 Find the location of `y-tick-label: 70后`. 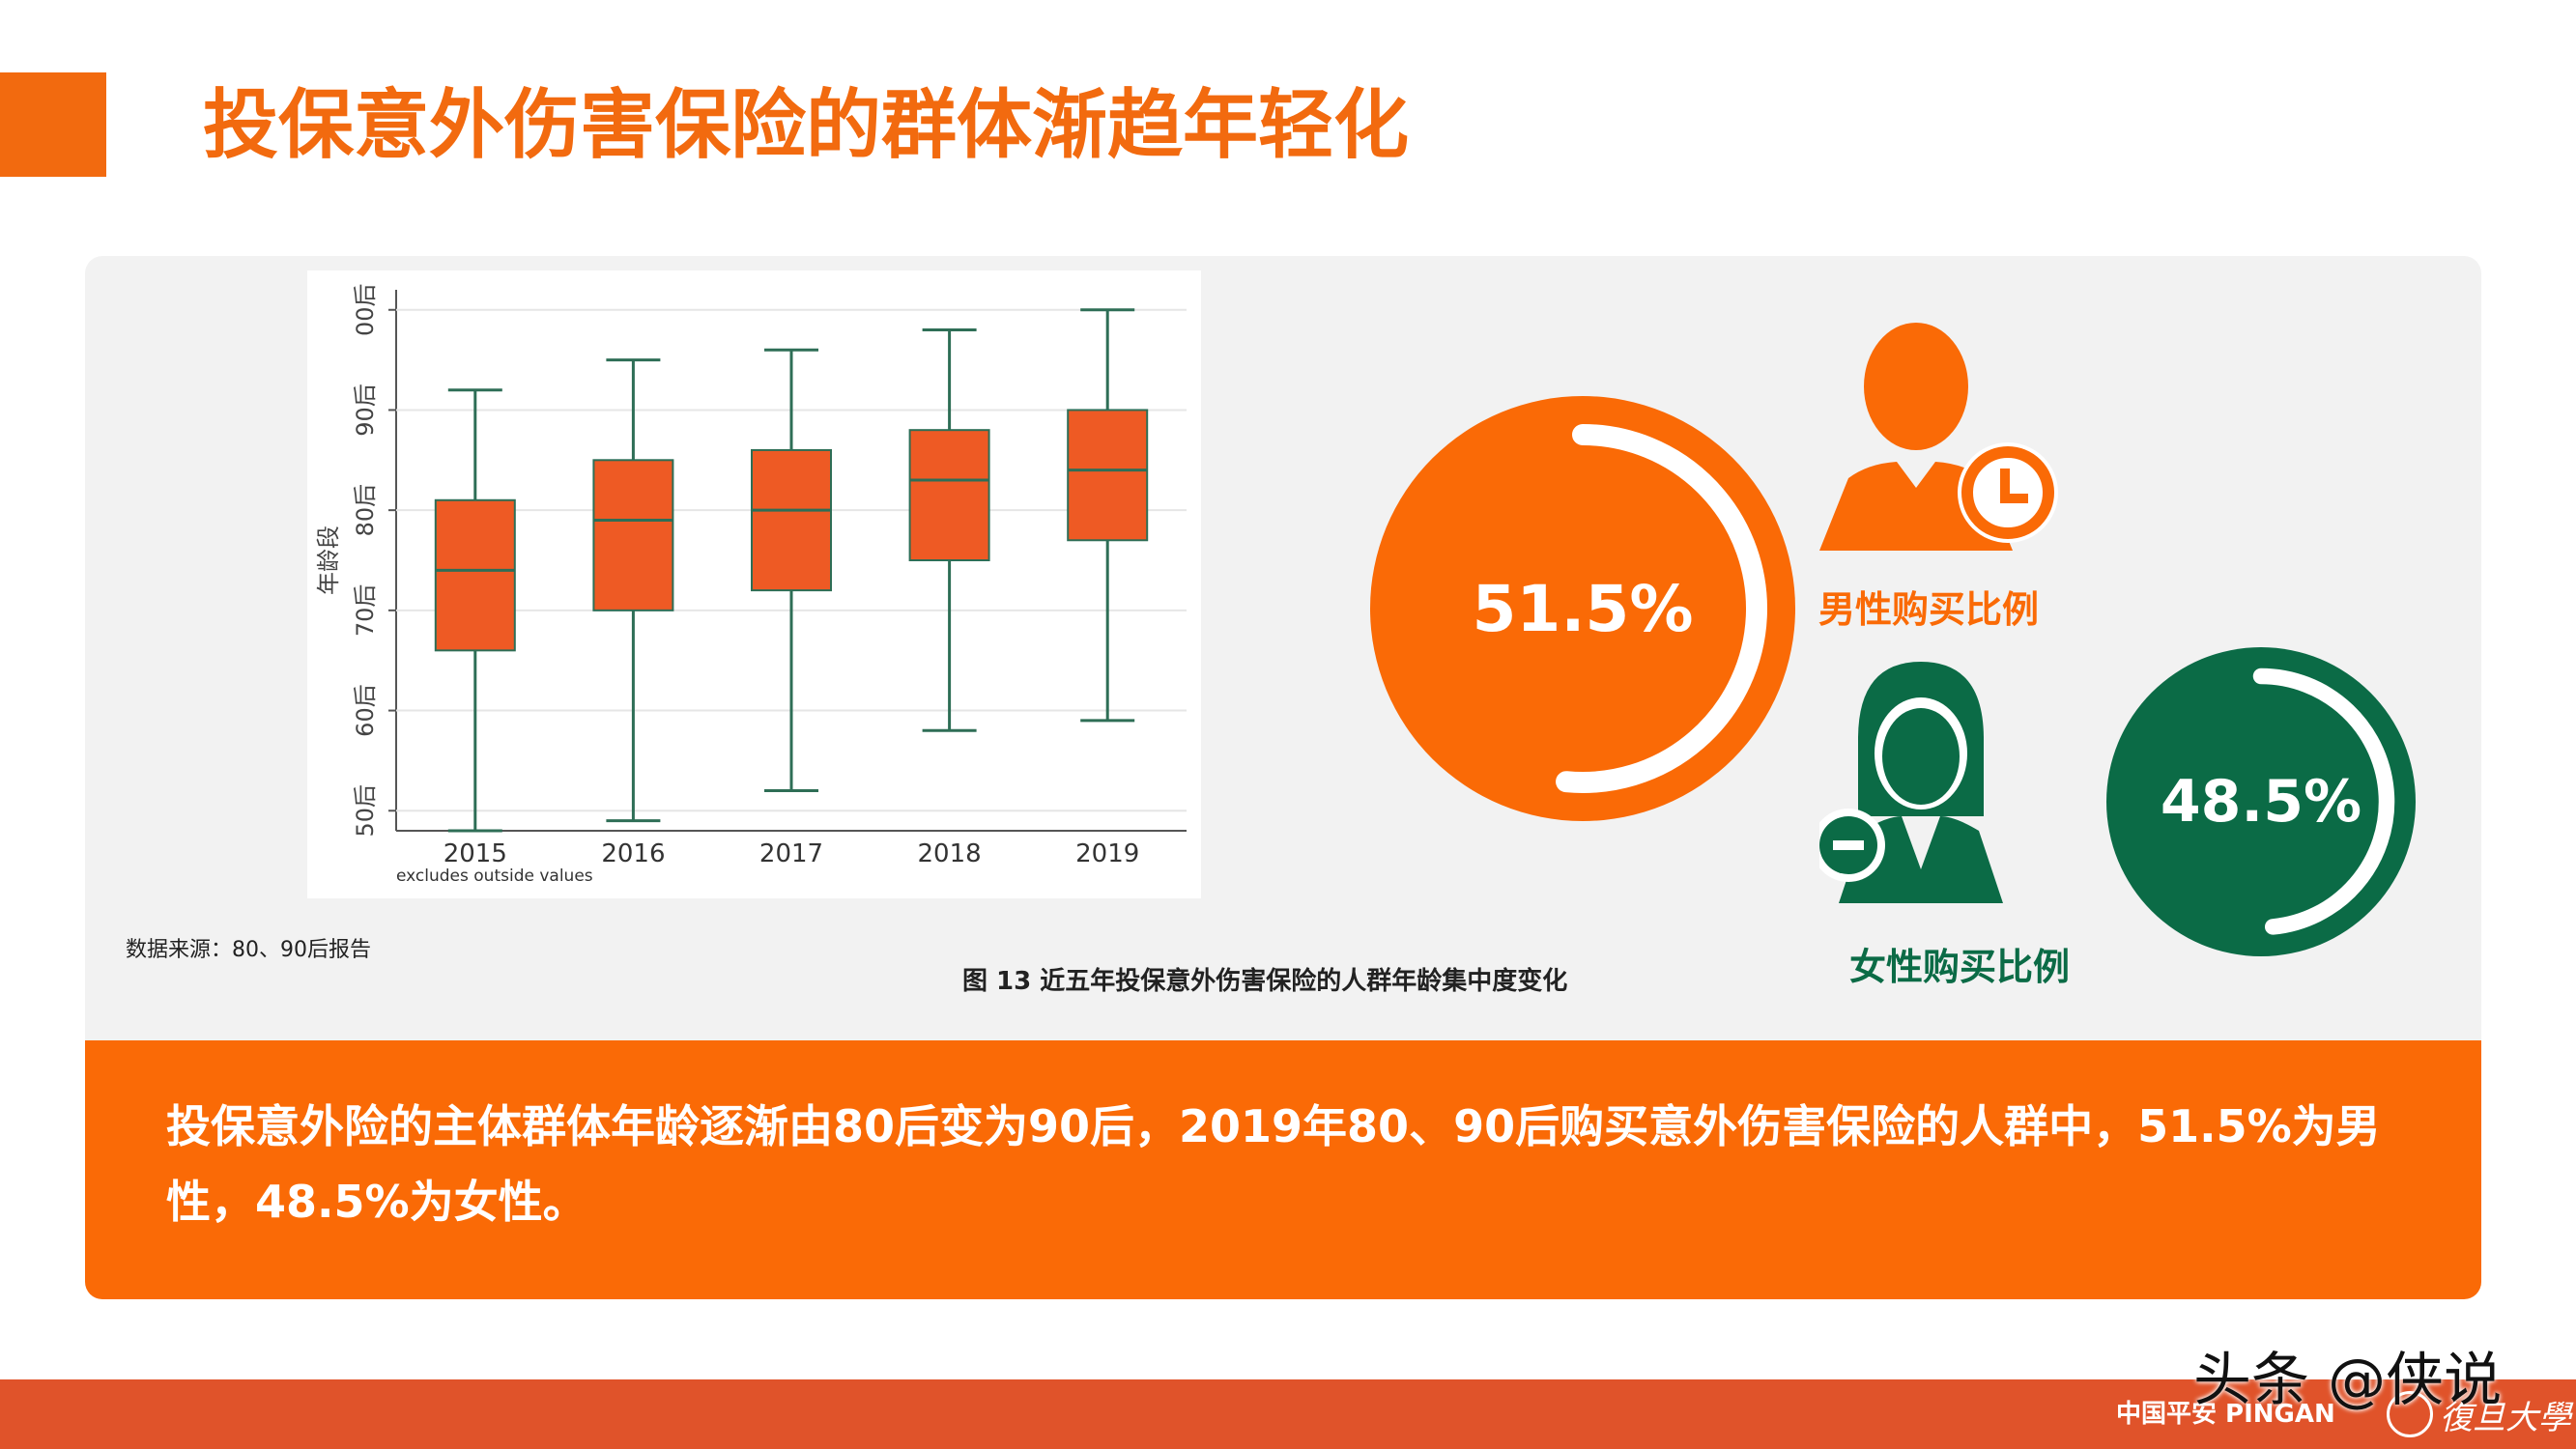

y-tick-label: 70后 is located at coordinates (366, 611).